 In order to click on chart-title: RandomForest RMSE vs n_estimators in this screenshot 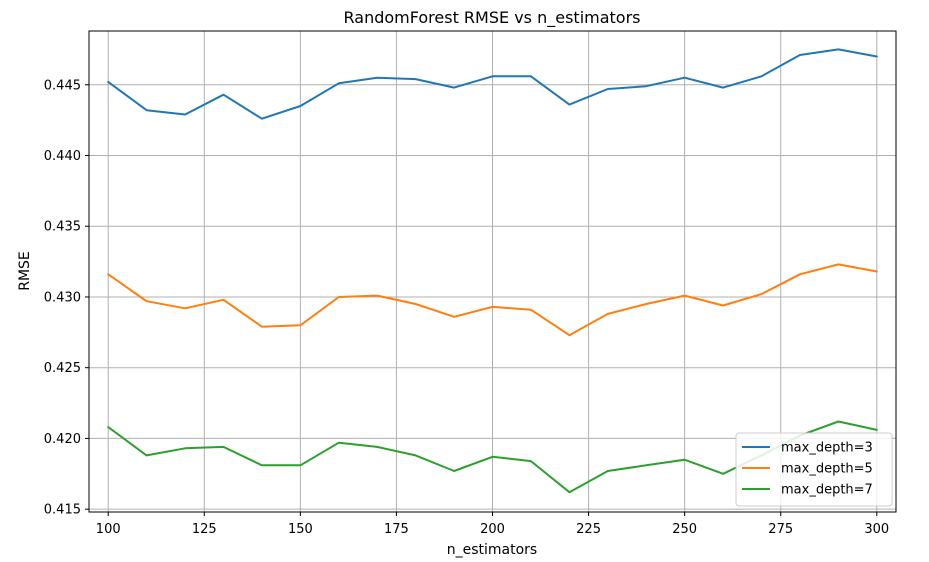, I will do `click(492, 18)`.